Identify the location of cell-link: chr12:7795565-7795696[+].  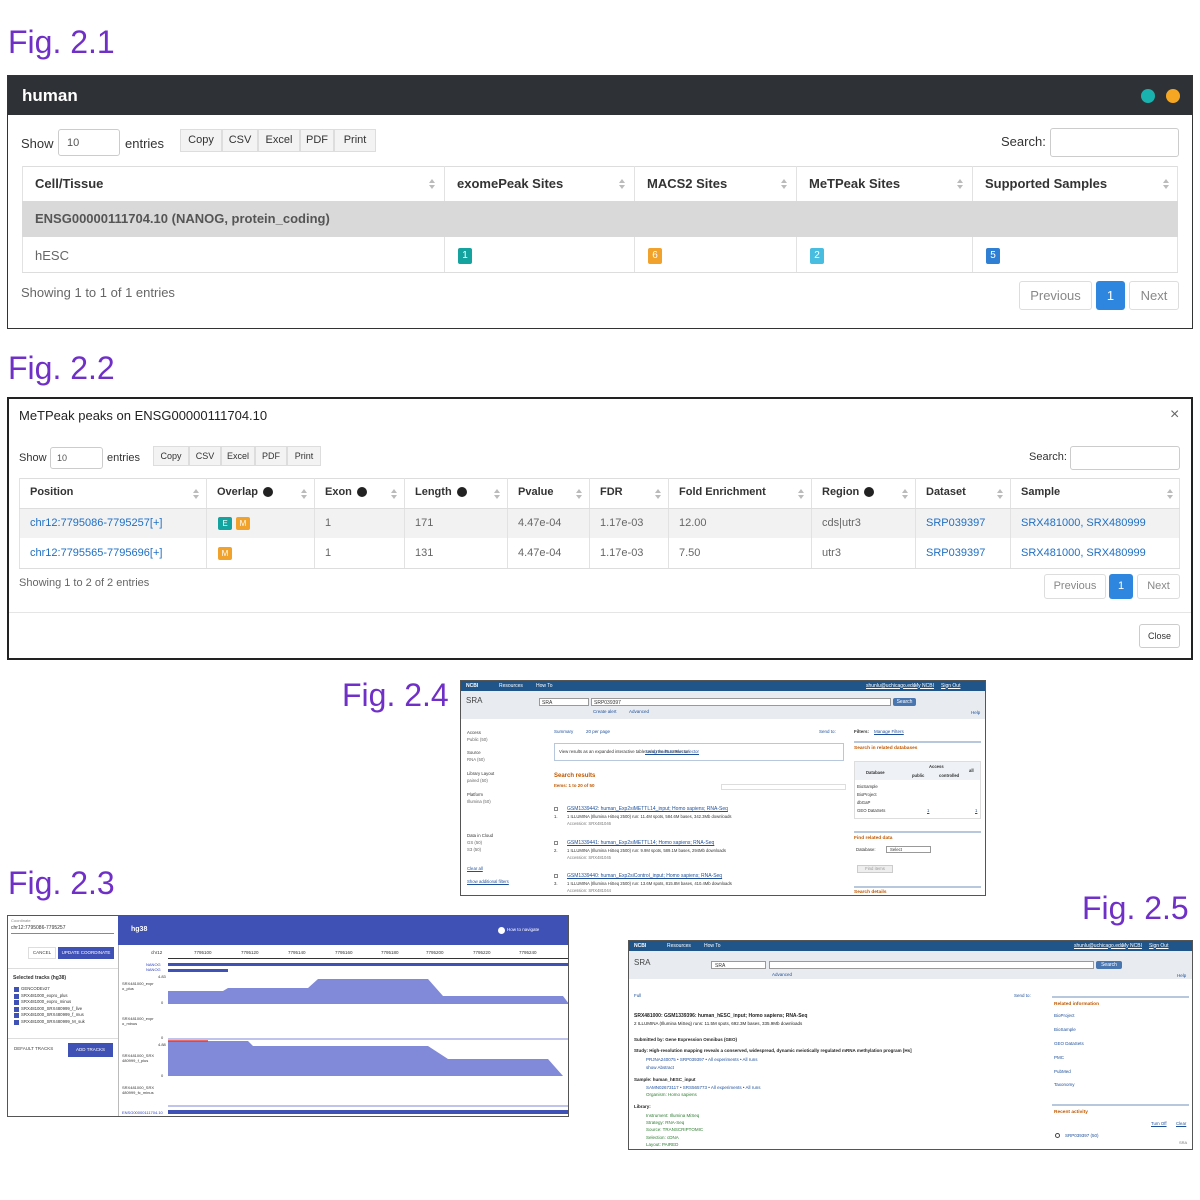
(96, 553).